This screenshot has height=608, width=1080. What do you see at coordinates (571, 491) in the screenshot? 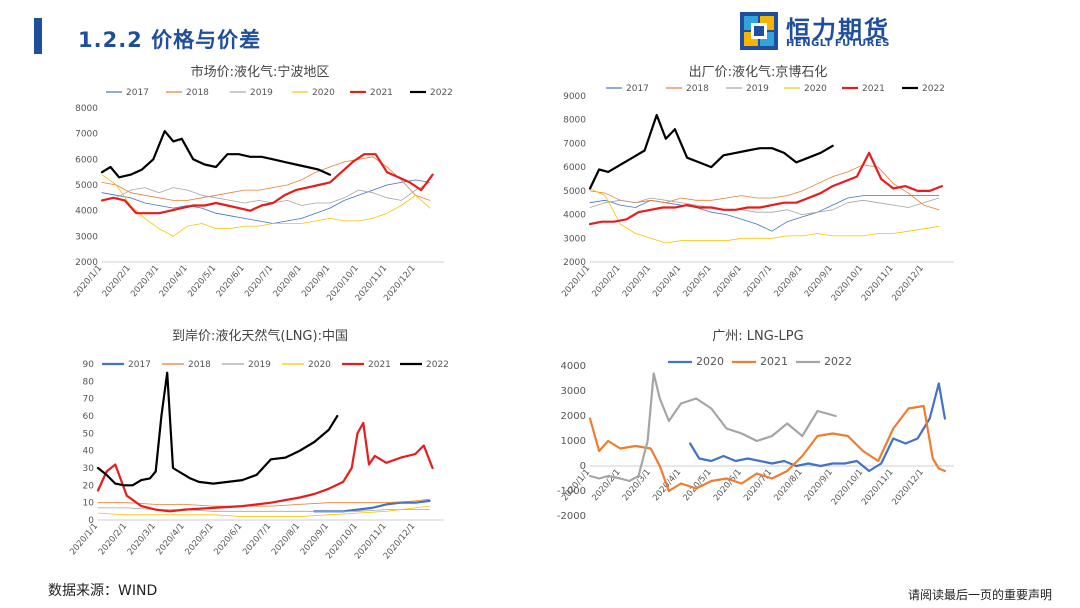
I see `y-tick-label: -1000` at bounding box center [571, 491].